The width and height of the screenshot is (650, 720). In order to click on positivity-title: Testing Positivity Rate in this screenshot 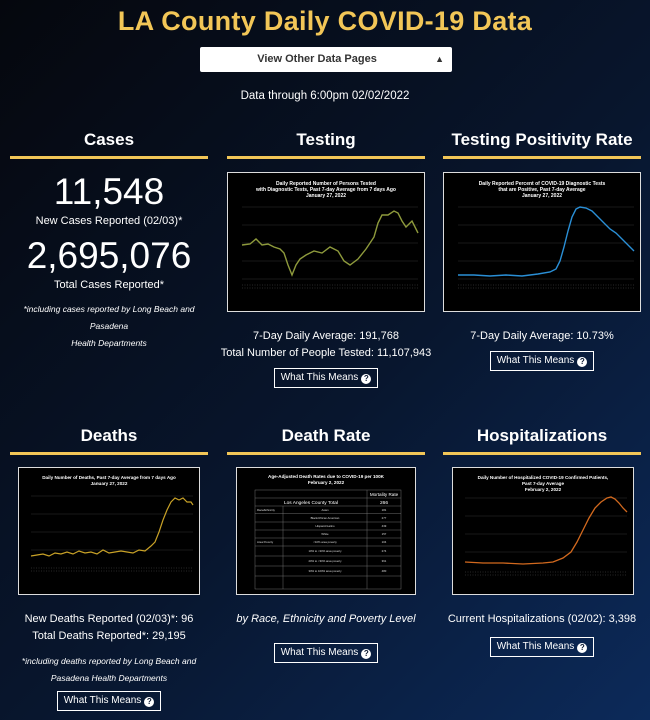, I will do `click(542, 144)`.